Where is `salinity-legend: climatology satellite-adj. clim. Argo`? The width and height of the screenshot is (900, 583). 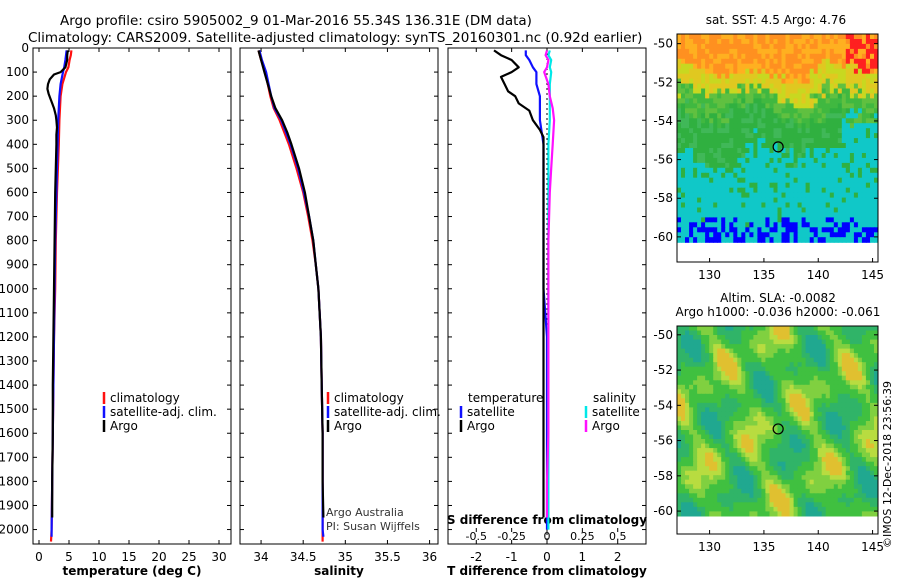 salinity-legend: climatology satellite-adj. clim. Argo is located at coordinates (383, 412).